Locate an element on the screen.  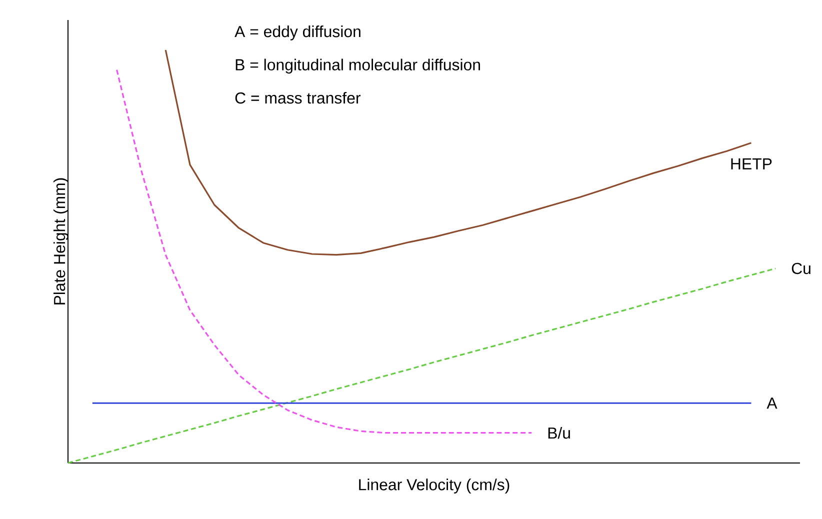
series-label: Cu is located at coordinates (801, 268).